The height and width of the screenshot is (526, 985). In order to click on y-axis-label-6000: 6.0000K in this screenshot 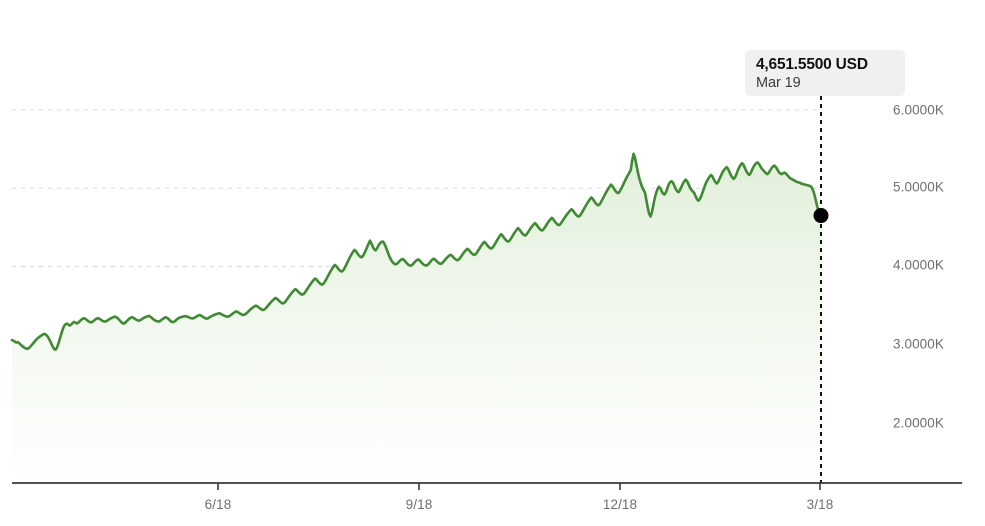, I will do `click(918, 110)`.